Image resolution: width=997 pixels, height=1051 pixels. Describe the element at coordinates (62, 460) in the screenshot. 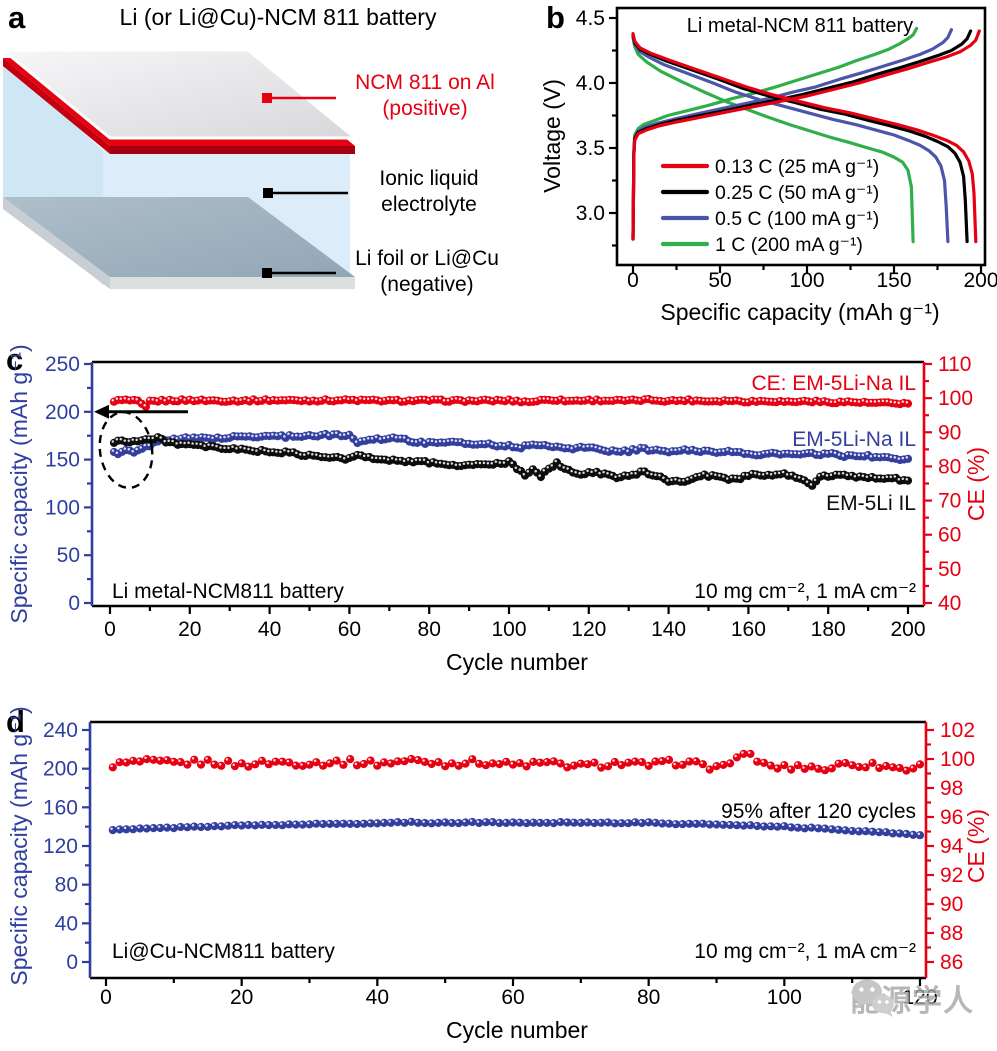

I see `left-tick-label: 150` at that location.